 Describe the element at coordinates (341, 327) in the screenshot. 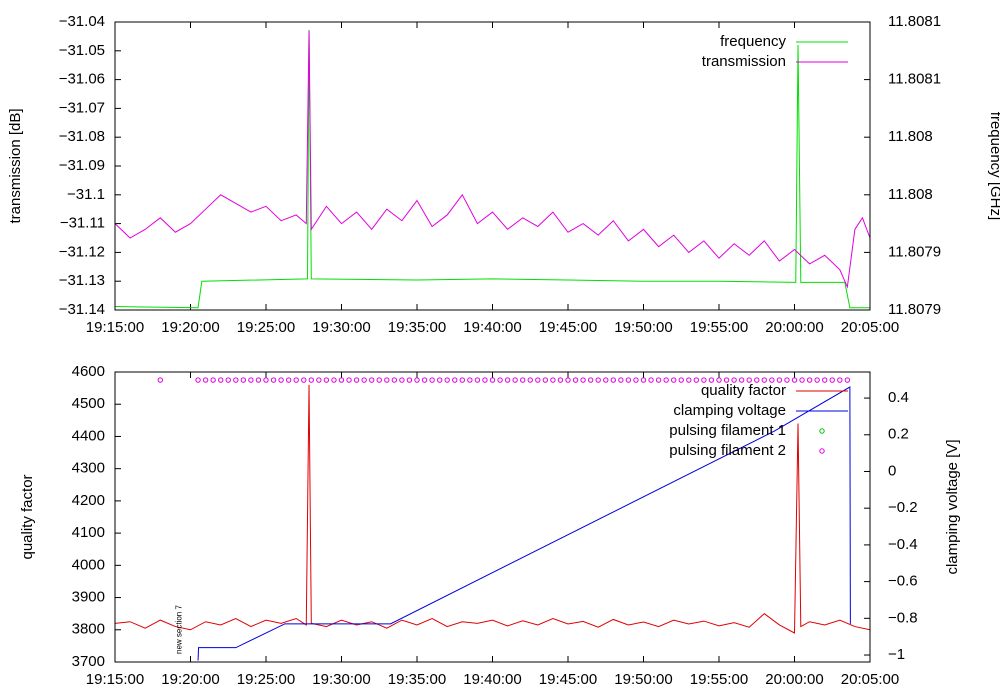

I see `x-tick-label: 19:30:00` at that location.